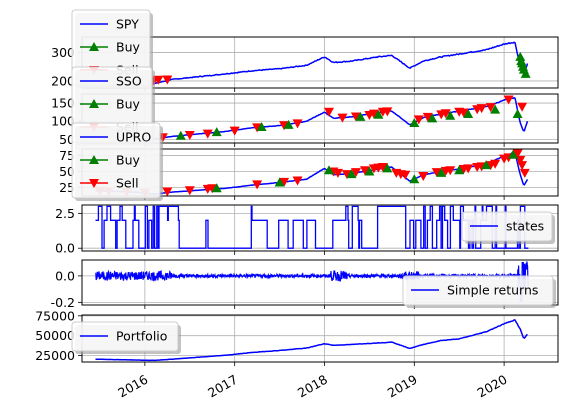 This screenshot has height=413, width=570. I want to click on legend-label: states, so click(525, 226).